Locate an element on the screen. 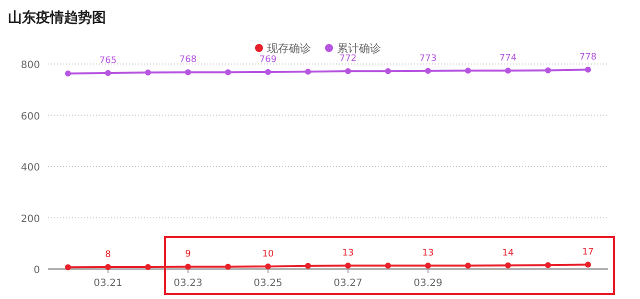 The height and width of the screenshot is (299, 640). chart-title: 山东疫情趋势图 is located at coordinates (57, 17).